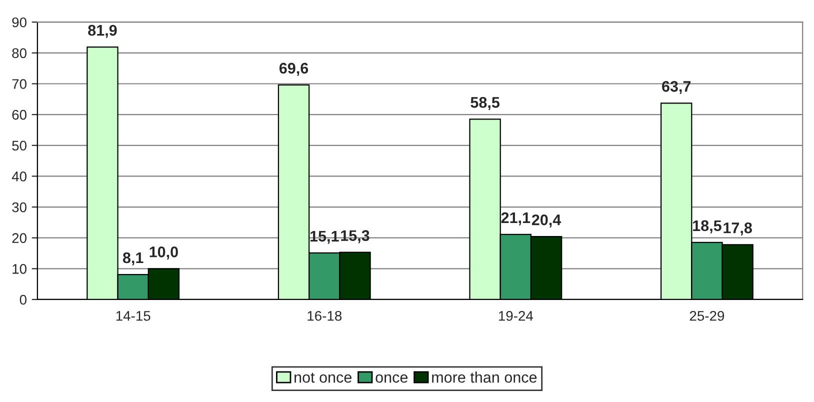 Image resolution: width=814 pixels, height=402 pixels. Describe the element at coordinates (547, 221) in the screenshot. I see `data-label: 20,4` at that location.